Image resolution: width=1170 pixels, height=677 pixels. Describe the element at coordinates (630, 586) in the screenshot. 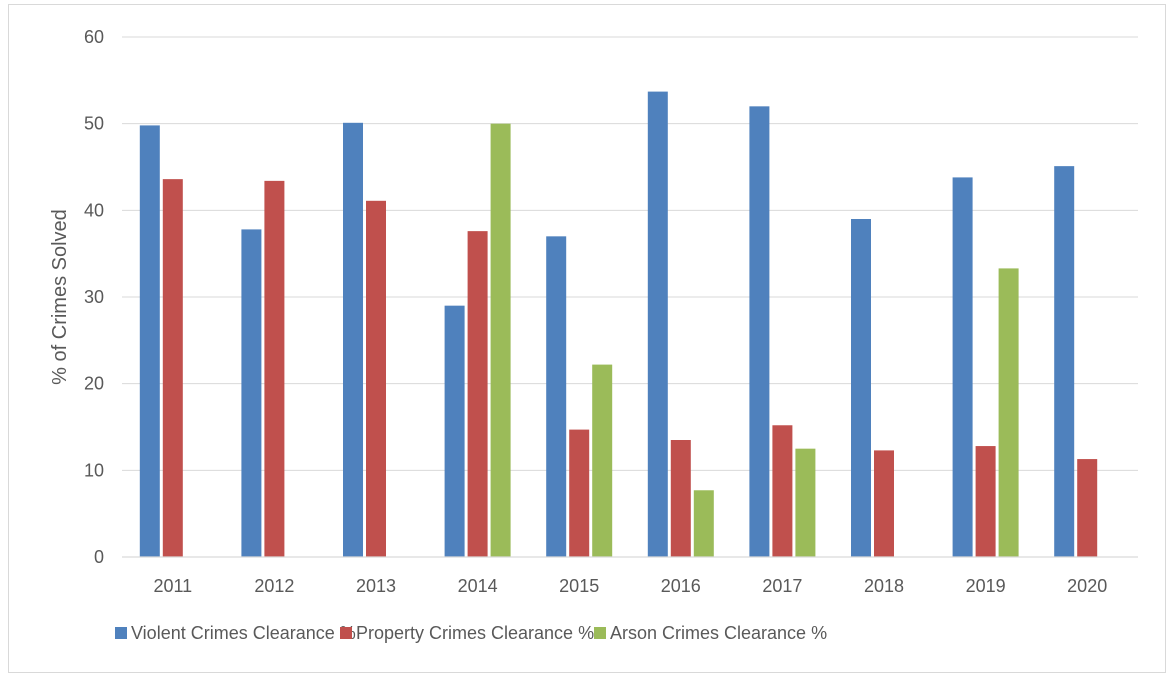

I see `x-axis-ticks: 2011 2012 2013 2014 2015 2016 2017 2018 2019 2020` at that location.